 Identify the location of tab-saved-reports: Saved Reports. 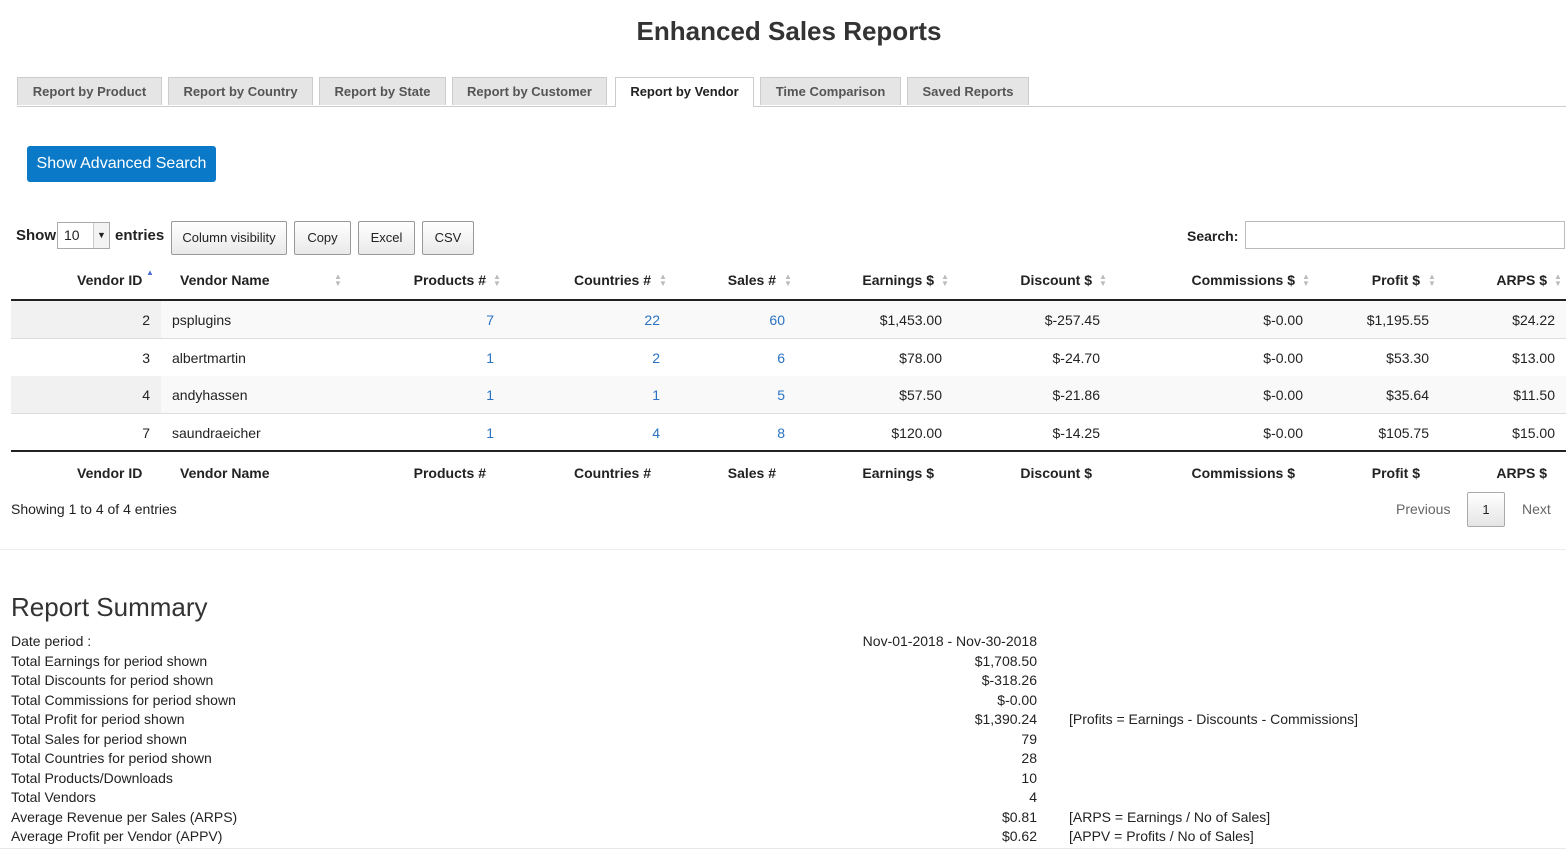
(968, 91).